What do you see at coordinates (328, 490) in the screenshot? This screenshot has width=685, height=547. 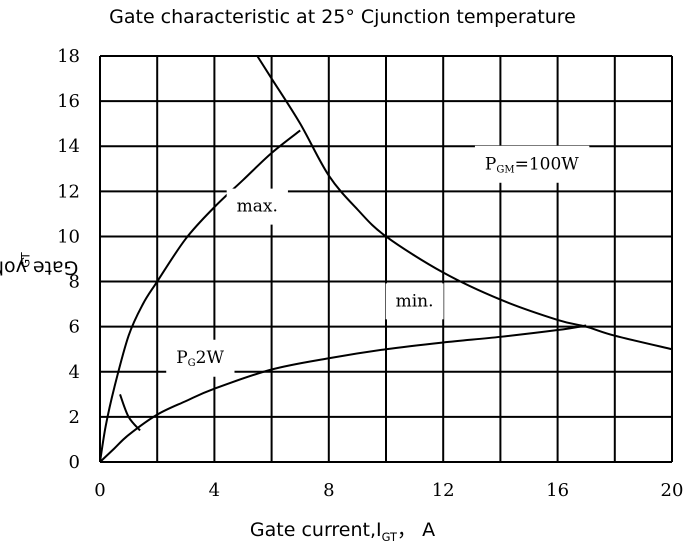 I see `x-tick-label: 8` at bounding box center [328, 490].